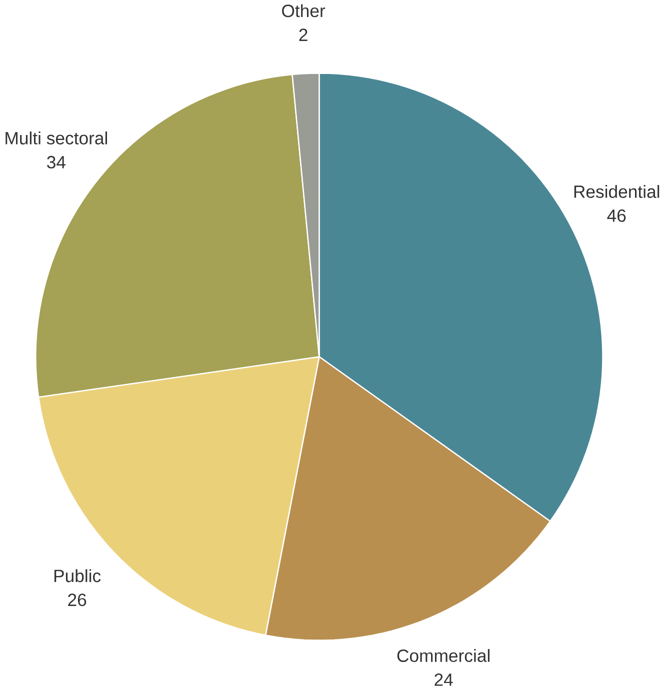 This screenshot has height=690, width=664. What do you see at coordinates (443, 679) in the screenshot?
I see `data-label: 24` at bounding box center [443, 679].